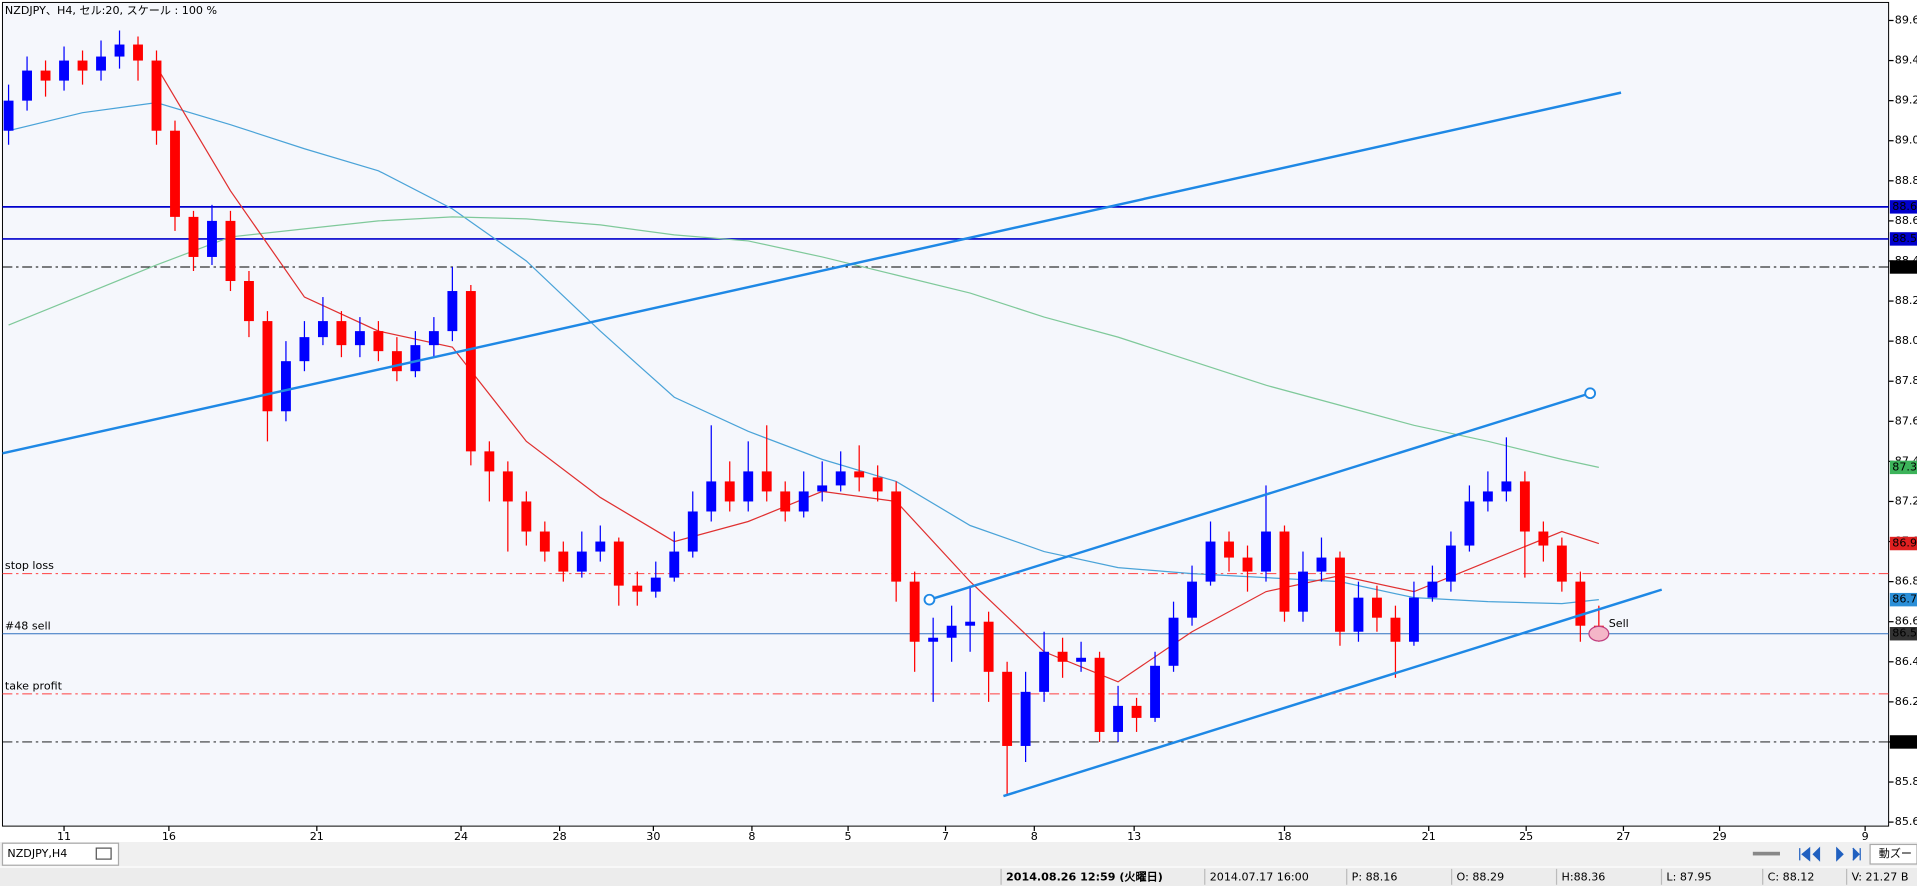 This screenshot has width=1917, height=886. Describe the element at coordinates (929, 599) in the screenshot. I see `trend-handle` at that location.